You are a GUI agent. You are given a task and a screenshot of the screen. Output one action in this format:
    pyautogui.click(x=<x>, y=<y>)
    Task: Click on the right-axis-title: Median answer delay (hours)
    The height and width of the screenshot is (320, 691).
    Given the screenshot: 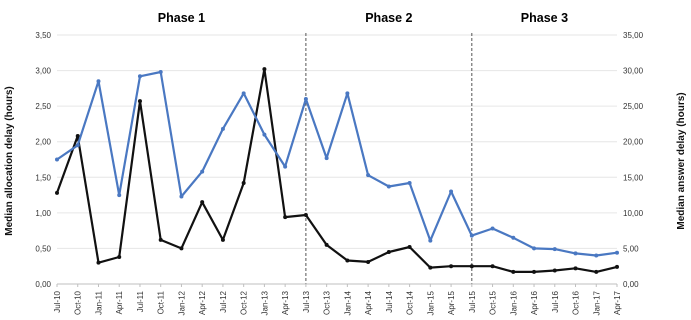 What is the action you would take?
    pyautogui.click(x=681, y=160)
    